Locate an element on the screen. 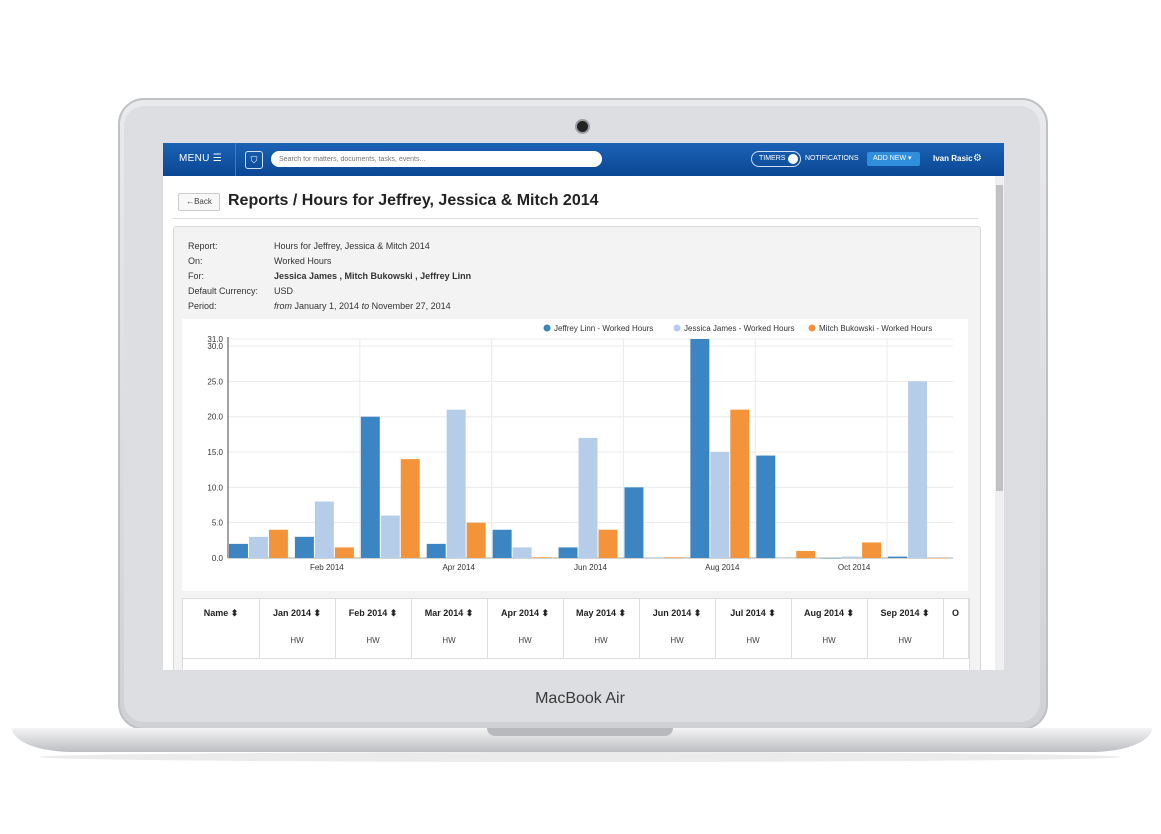  user-menu: Ivan Rasic is located at coordinates (953, 158).